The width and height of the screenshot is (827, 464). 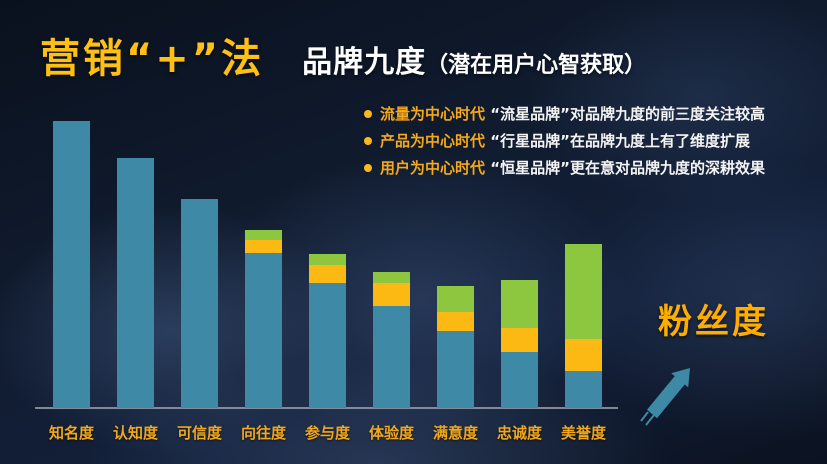 I want to click on bullet-item-1: 流量为中心时代 “流星品牌”对品牌九度的前三度关注较高, so click(x=589, y=114).